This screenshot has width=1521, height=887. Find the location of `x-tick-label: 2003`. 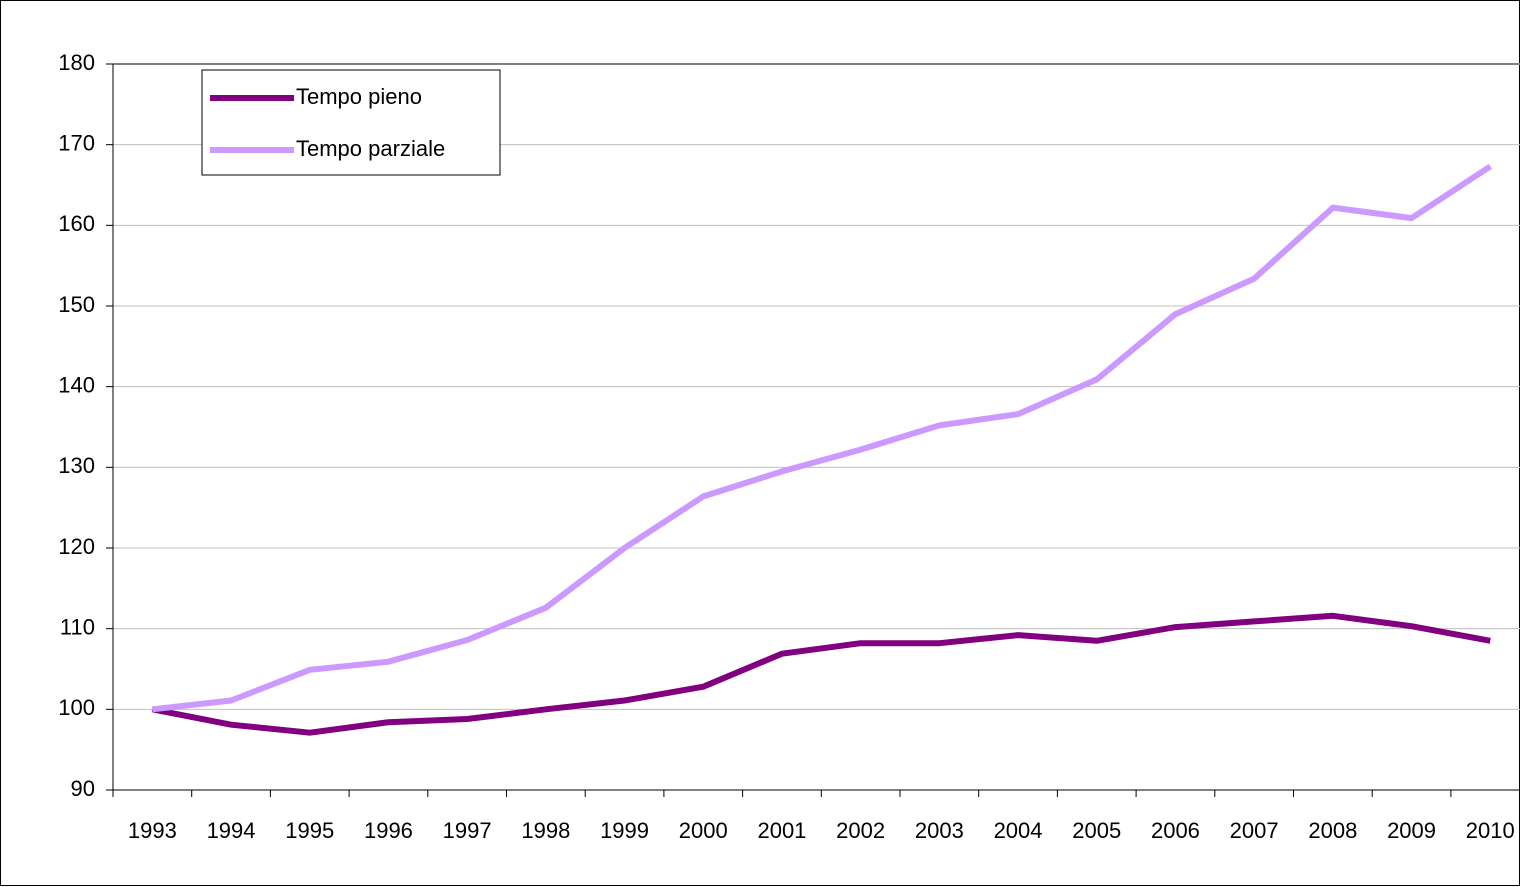

x-tick-label: 2003 is located at coordinates (939, 830).